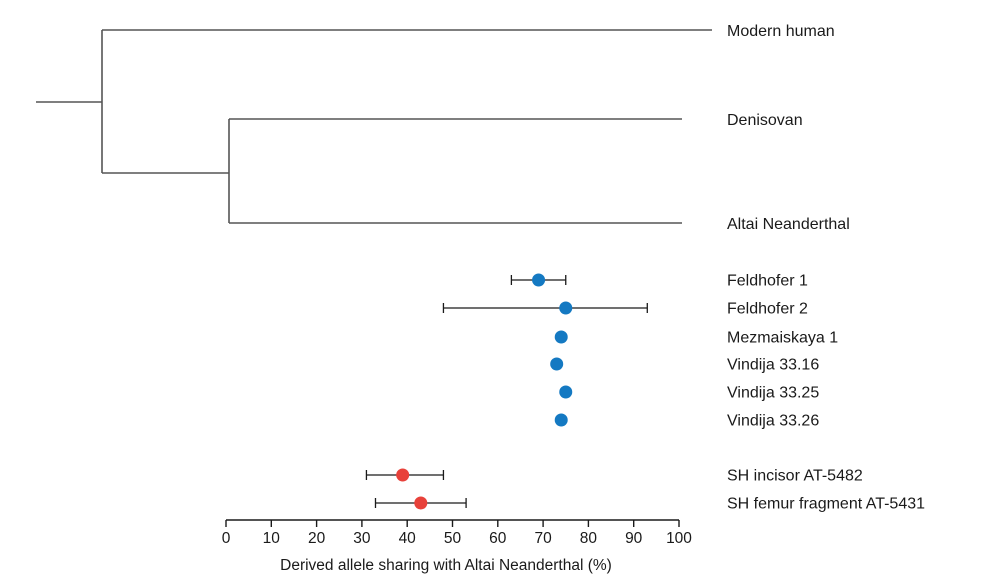 This screenshot has height=586, width=994. What do you see at coordinates (679, 538) in the screenshot?
I see `x-tick-label-100: 100` at bounding box center [679, 538].